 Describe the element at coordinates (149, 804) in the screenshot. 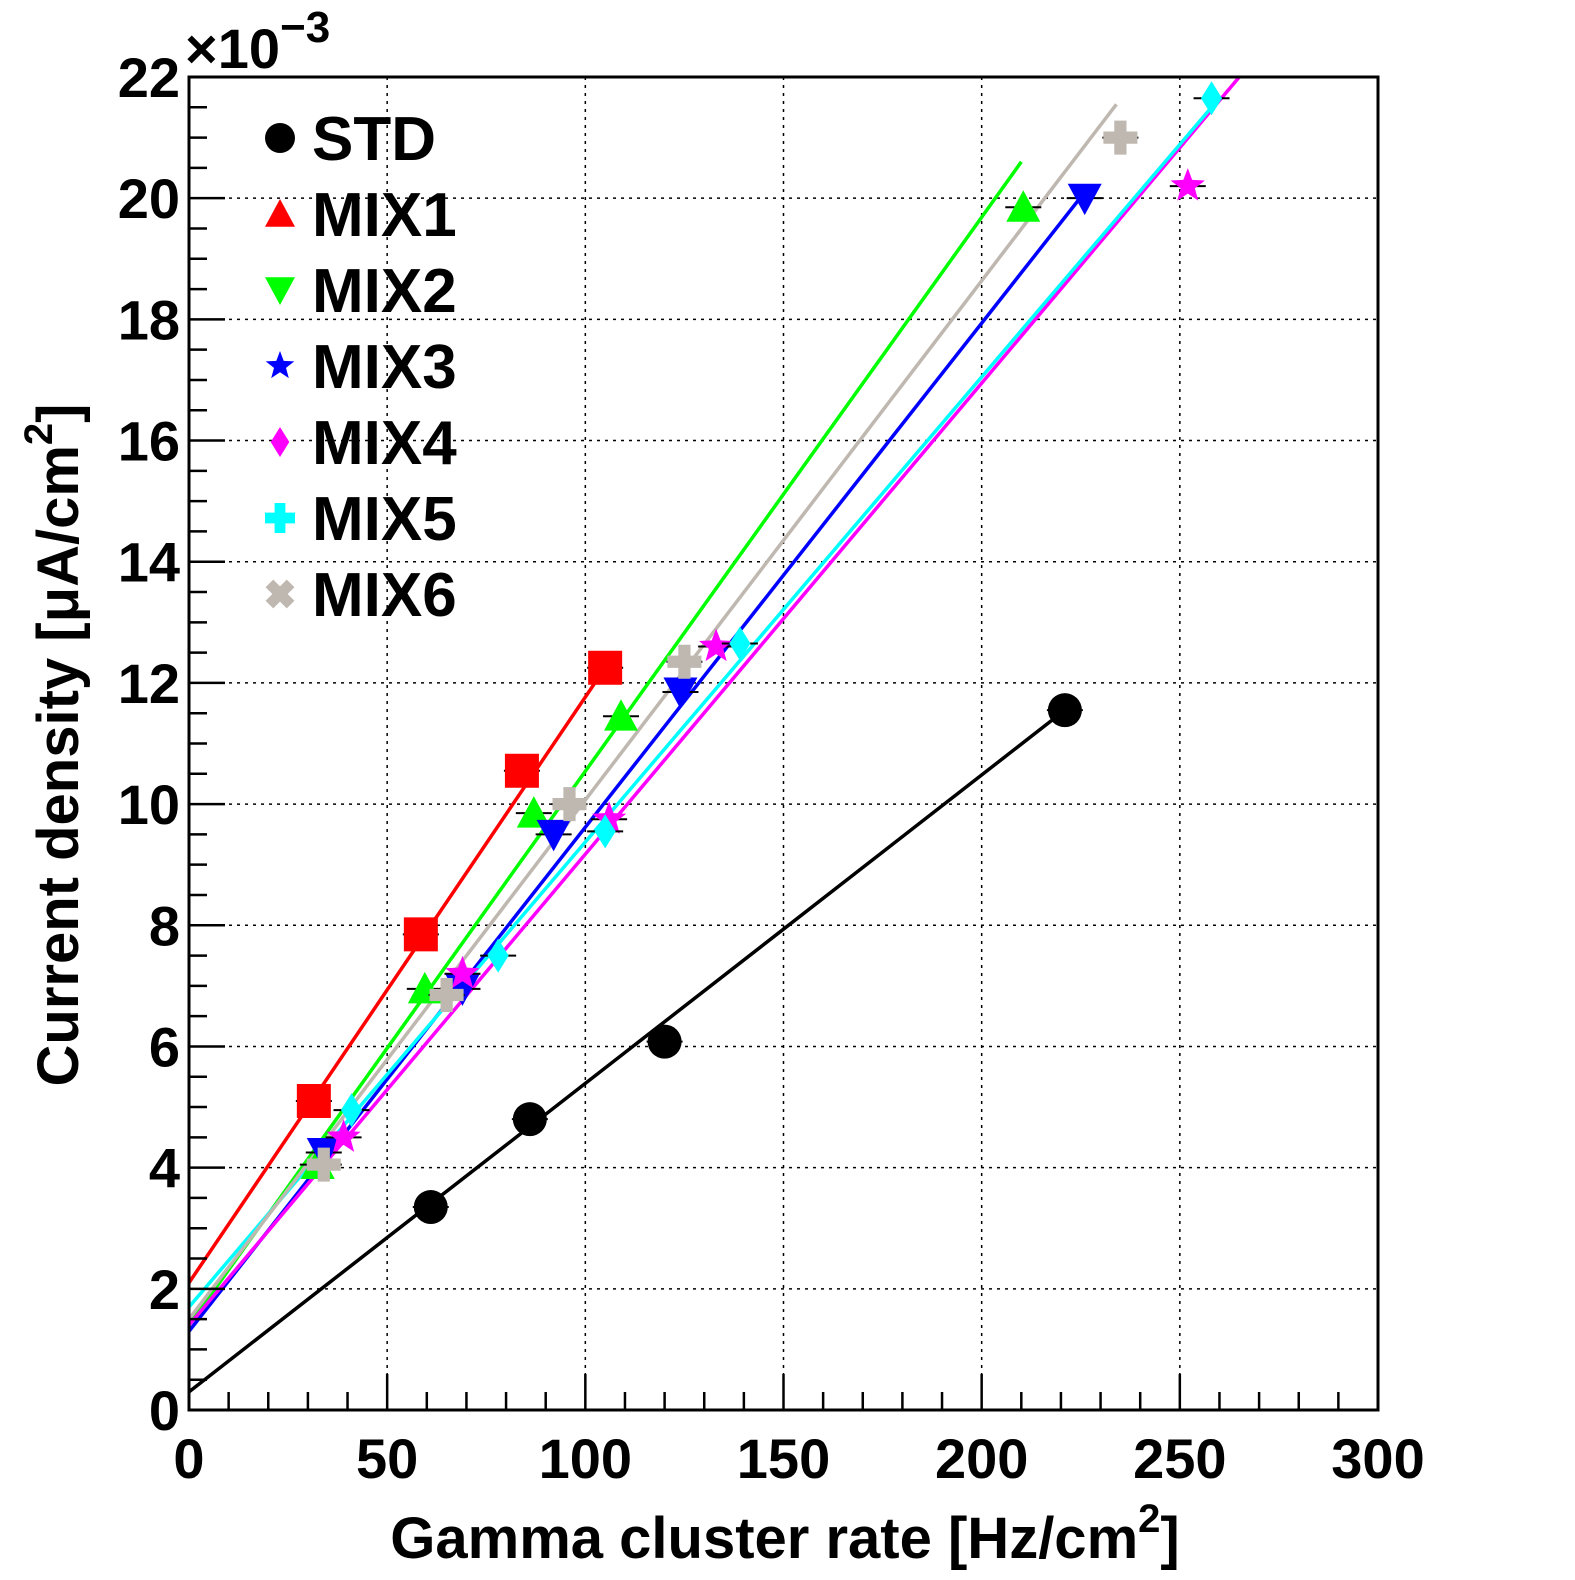

I see `y-tick-label: 10` at that location.